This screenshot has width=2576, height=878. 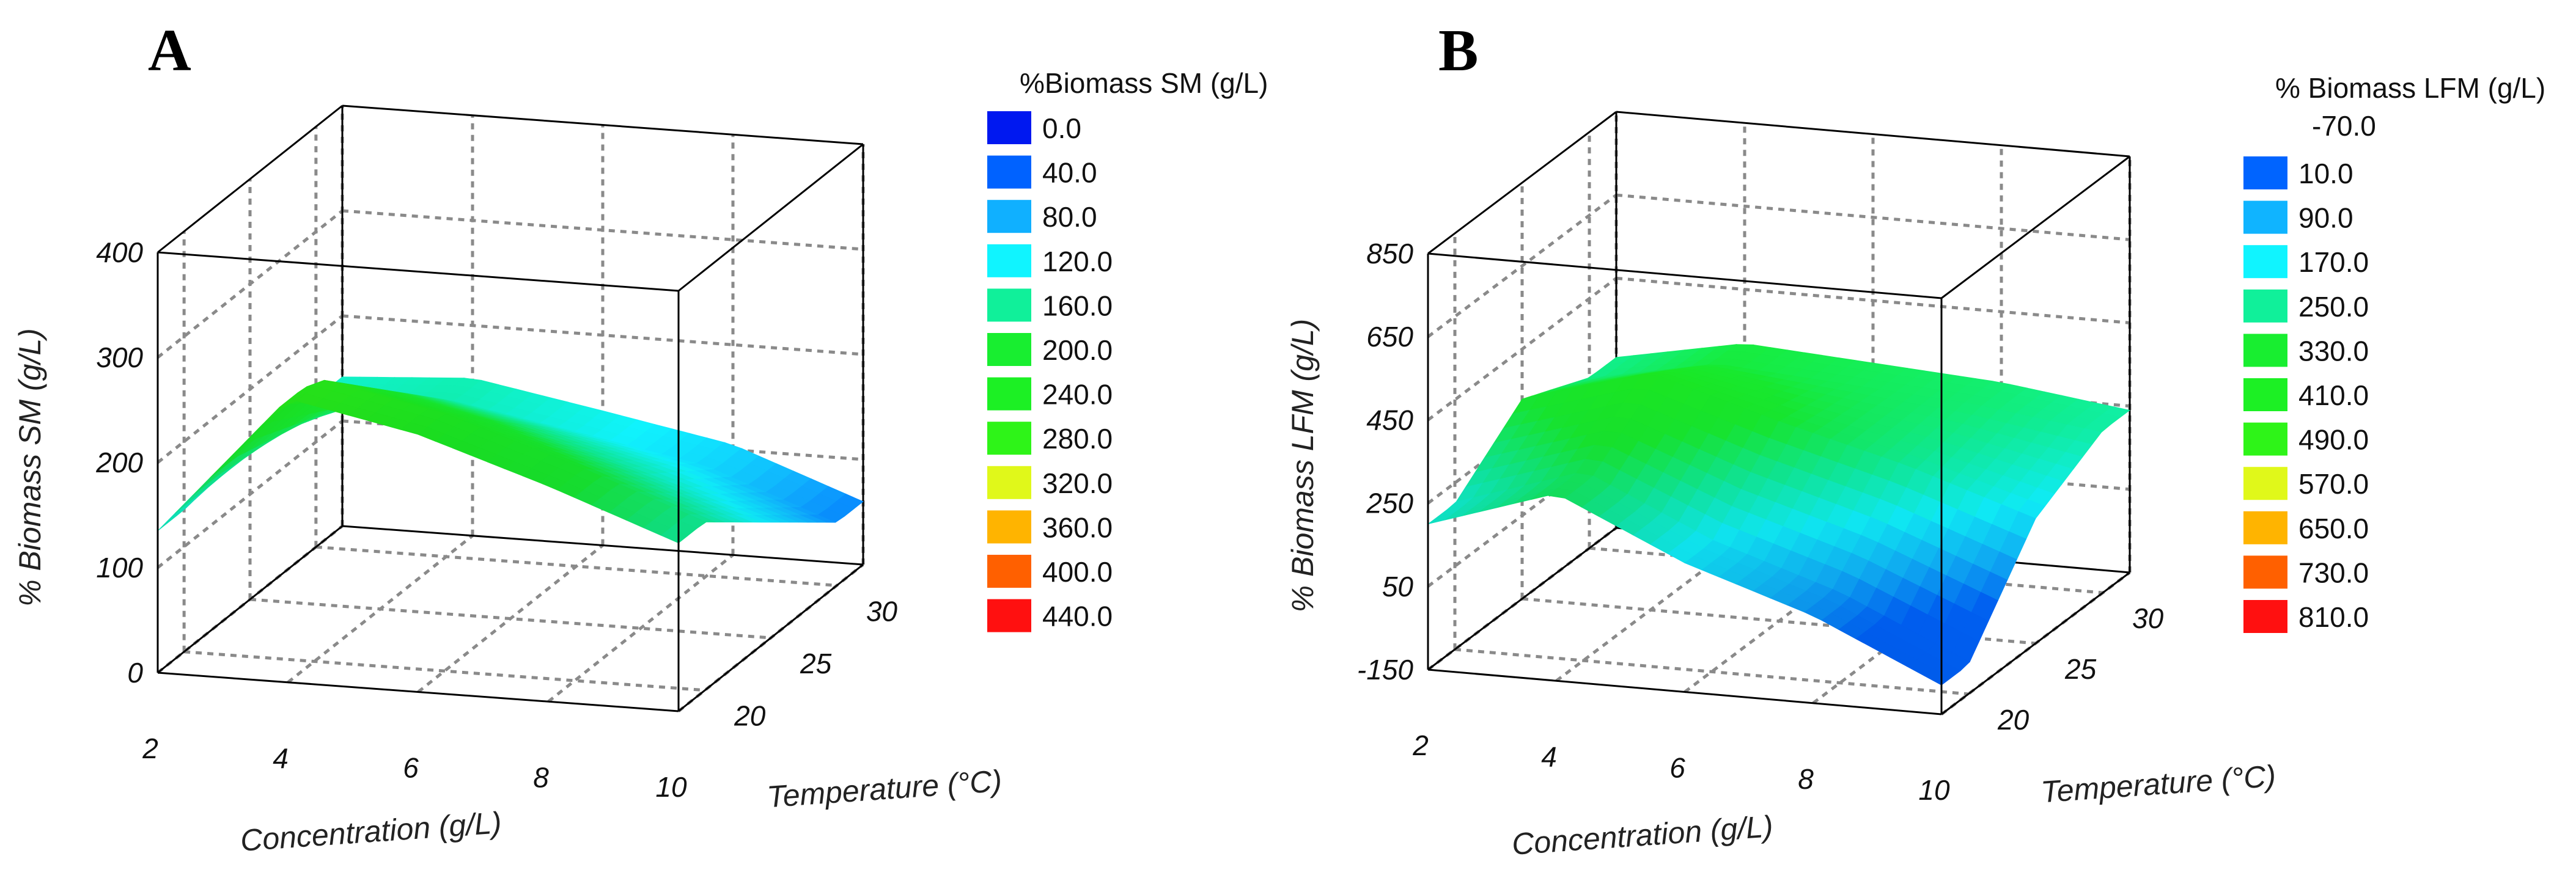 I want to click on z-tick-label: -150, so click(x=1385, y=670).